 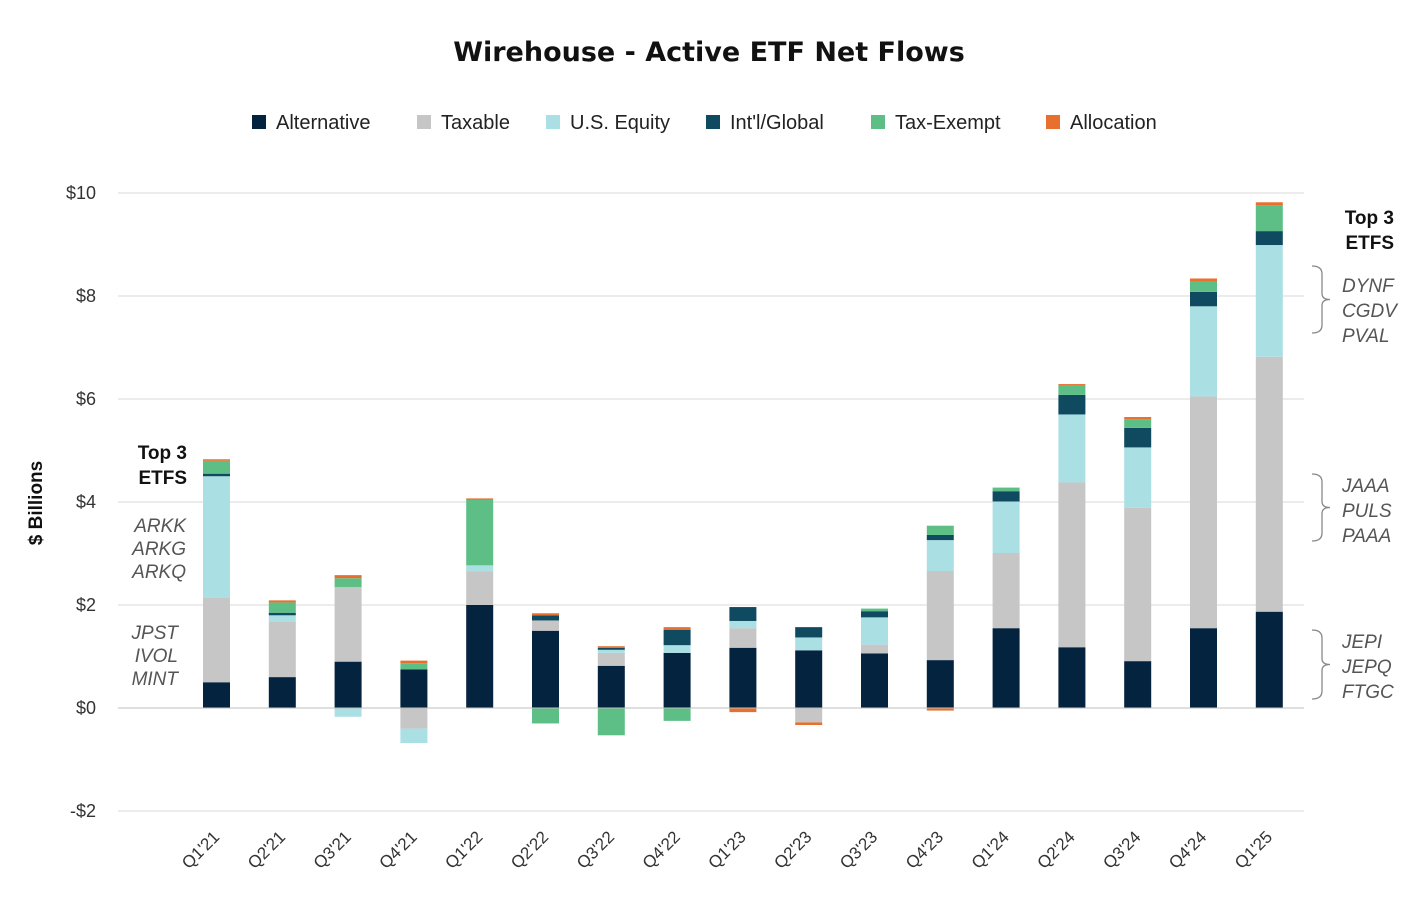 What do you see at coordinates (1367, 511) in the screenshot?
I see `right-annotation-ticker-puls: PULS` at bounding box center [1367, 511].